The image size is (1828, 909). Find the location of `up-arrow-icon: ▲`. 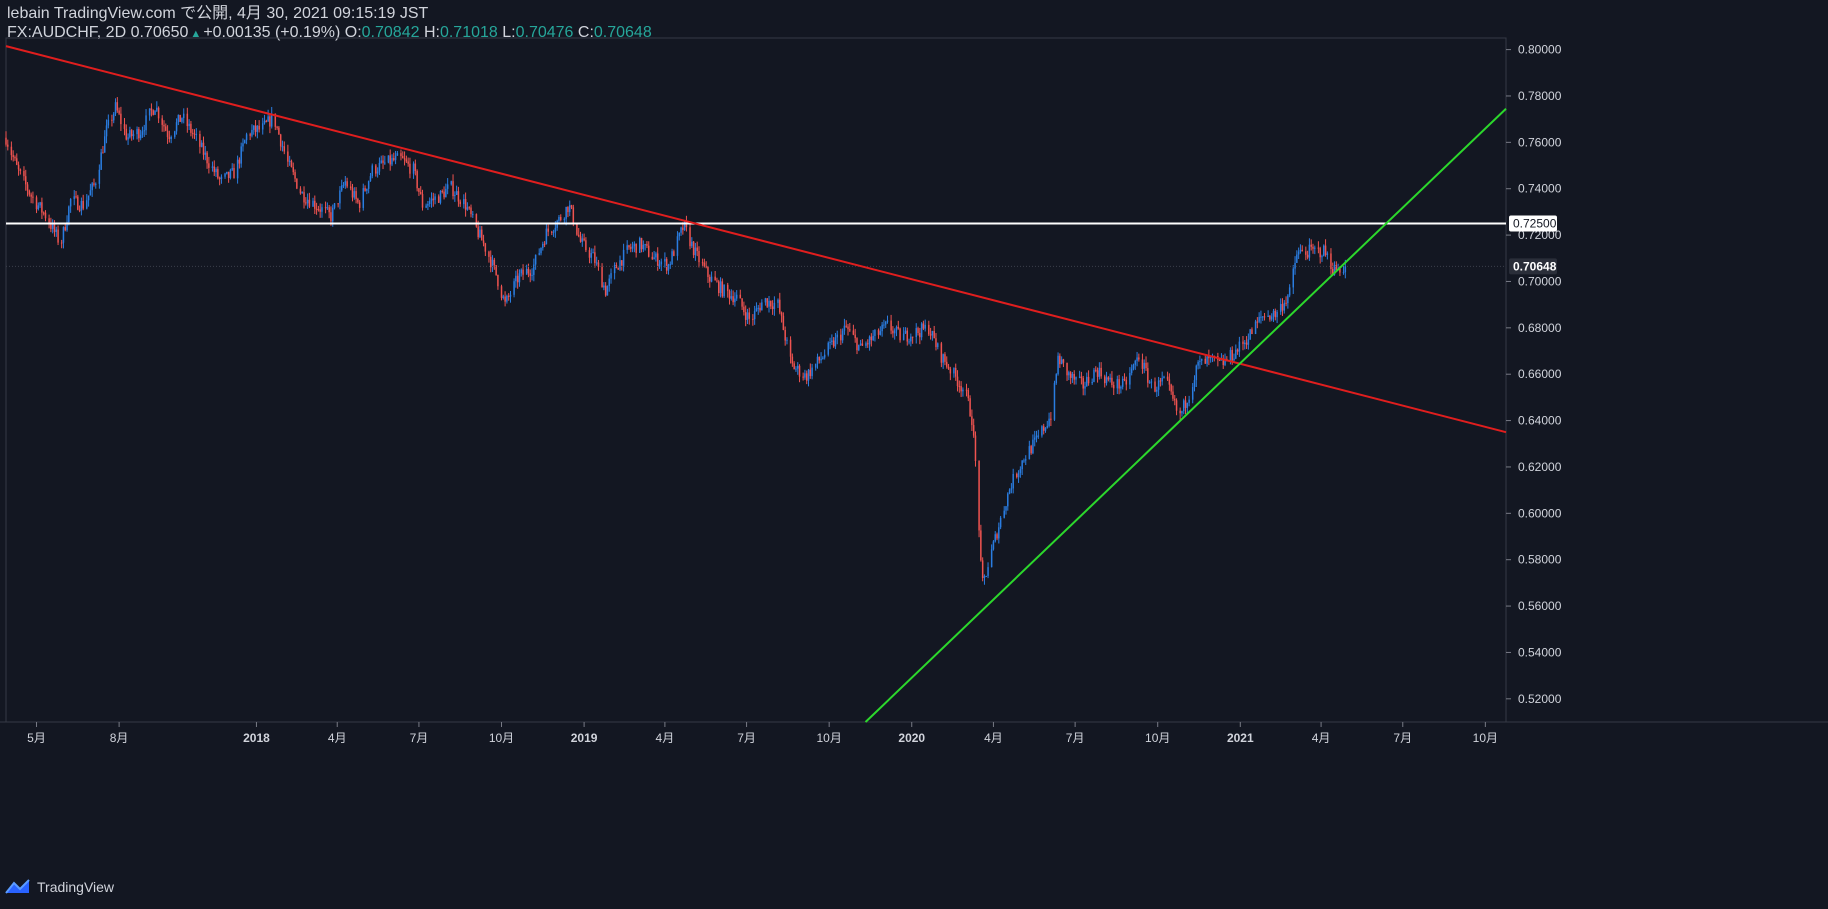

up-arrow-icon: ▲ is located at coordinates (196, 34).